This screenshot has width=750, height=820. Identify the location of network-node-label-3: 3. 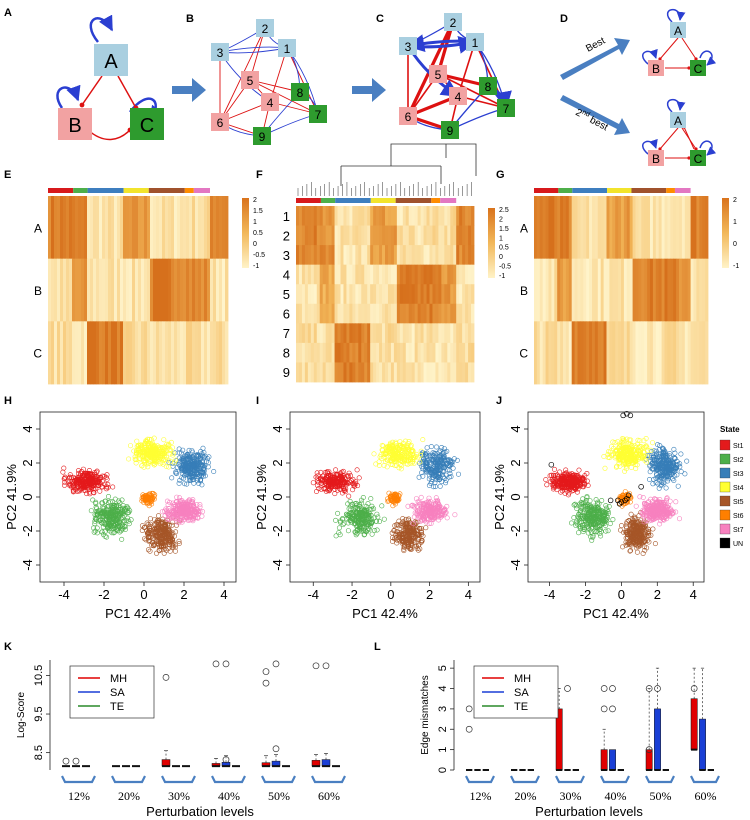
(408, 47).